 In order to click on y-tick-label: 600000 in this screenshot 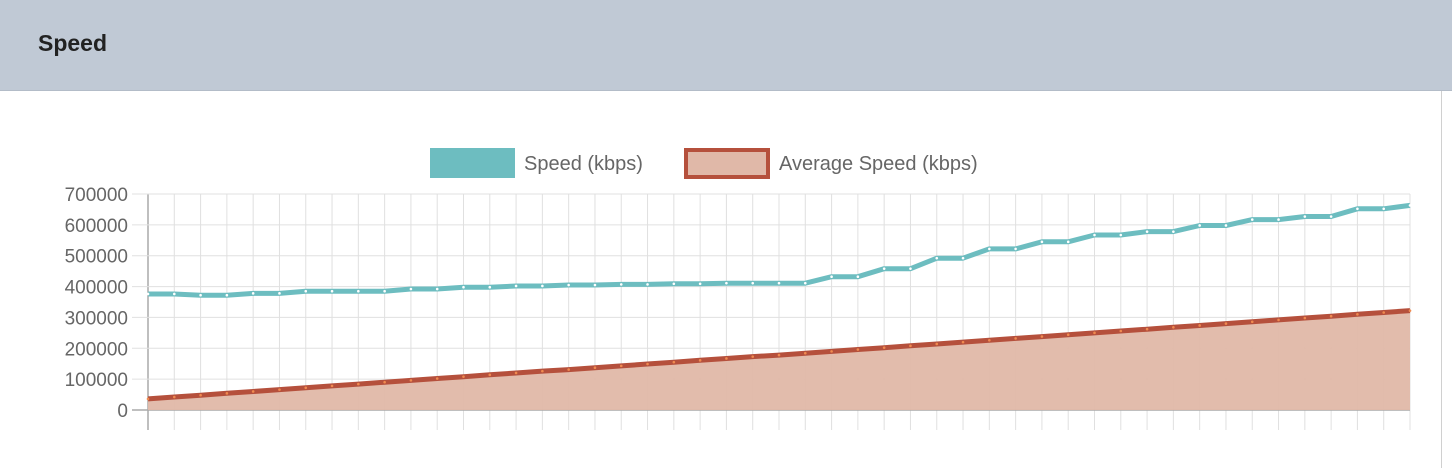, I will do `click(96, 226)`.